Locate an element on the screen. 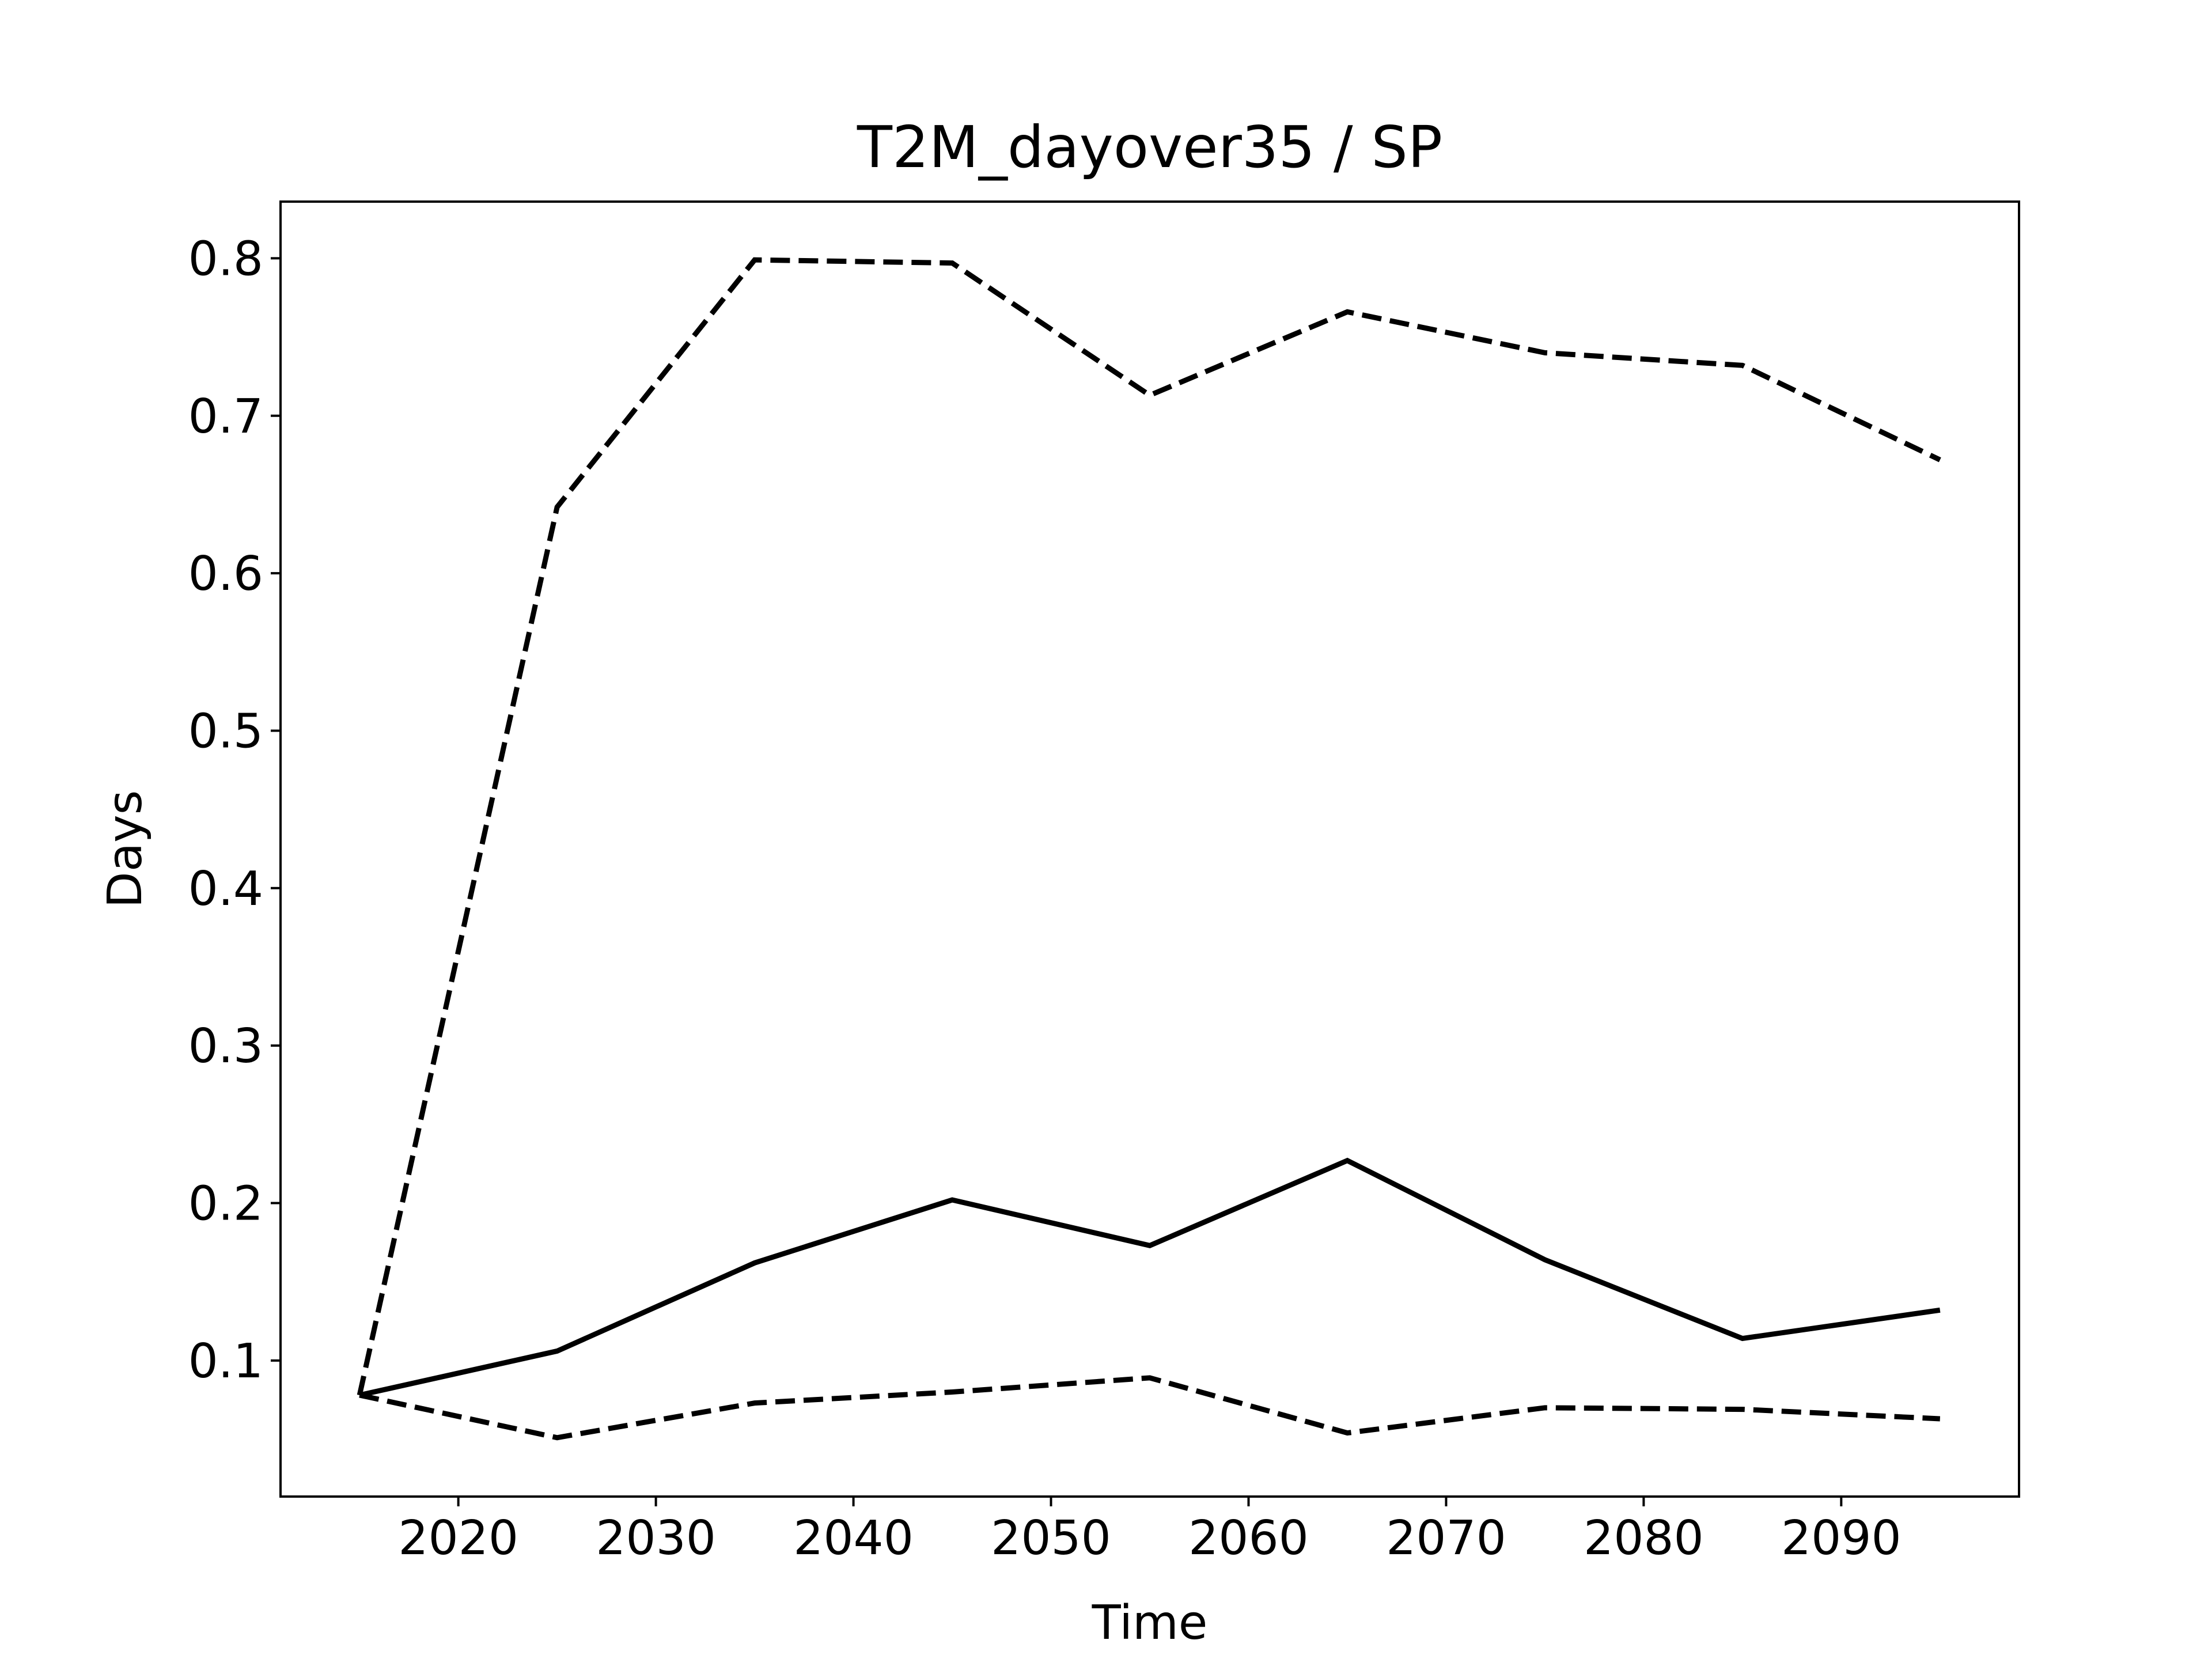 This screenshot has height=1659, width=2212. x-tick-label: 2060 is located at coordinates (1248, 1538).